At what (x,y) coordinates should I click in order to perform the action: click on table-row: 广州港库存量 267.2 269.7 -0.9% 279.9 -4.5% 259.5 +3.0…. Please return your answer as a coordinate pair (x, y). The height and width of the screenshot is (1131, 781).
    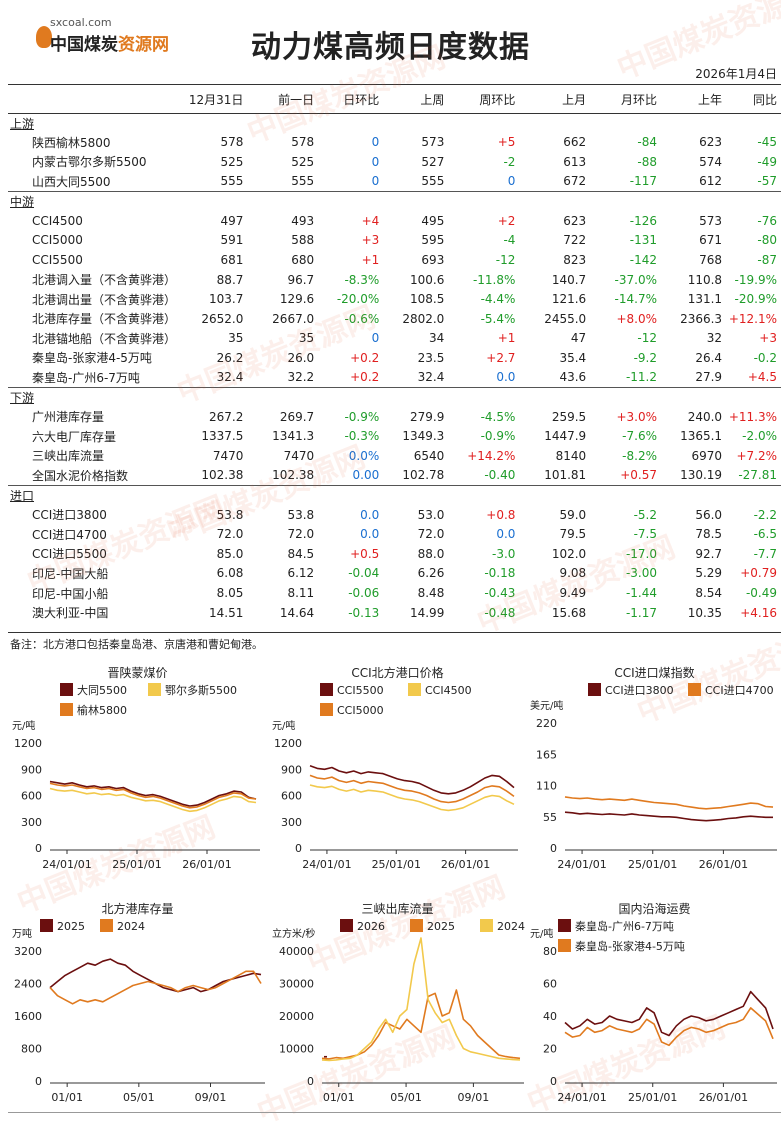
    Looking at the image, I should click on (394, 417).